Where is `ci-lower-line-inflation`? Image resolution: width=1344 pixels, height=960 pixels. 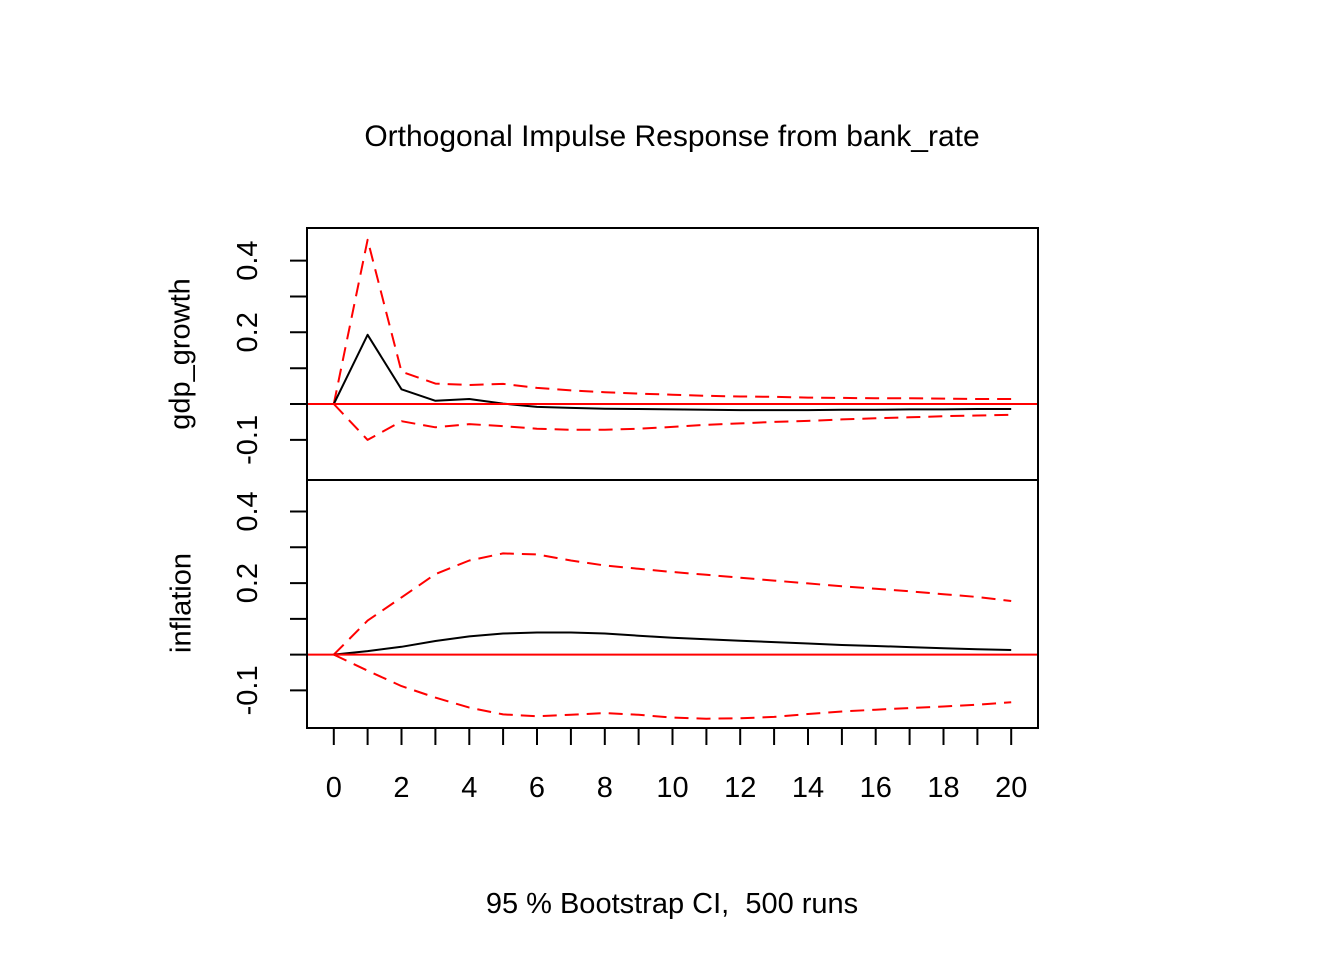 ci-lower-line-inflation is located at coordinates (672, 686).